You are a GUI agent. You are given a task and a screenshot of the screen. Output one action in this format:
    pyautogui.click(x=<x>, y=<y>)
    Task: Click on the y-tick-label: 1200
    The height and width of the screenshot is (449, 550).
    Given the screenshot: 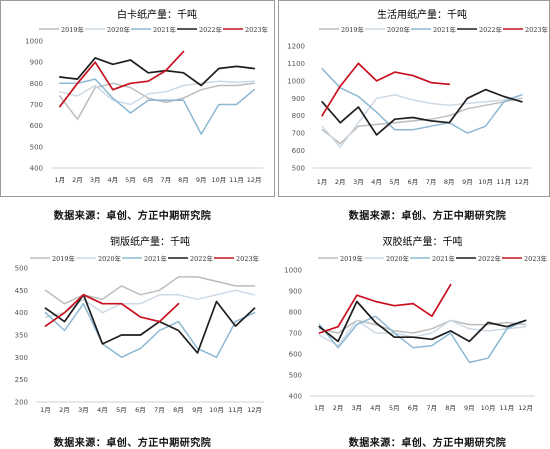 What is the action you would take?
    pyautogui.click(x=296, y=47)
    